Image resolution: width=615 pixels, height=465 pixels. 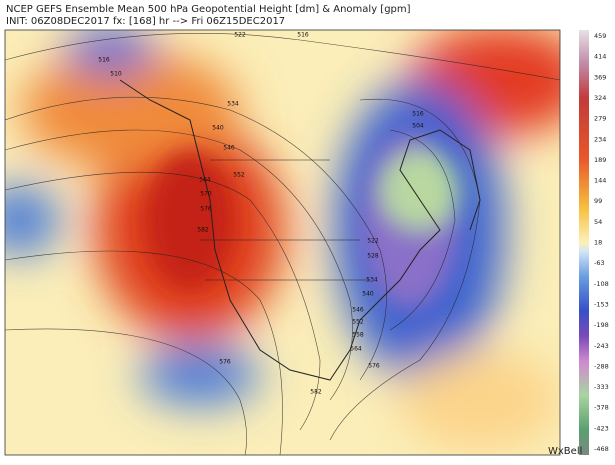 I want to click on colorbar-label: 144, so click(x=600, y=181).